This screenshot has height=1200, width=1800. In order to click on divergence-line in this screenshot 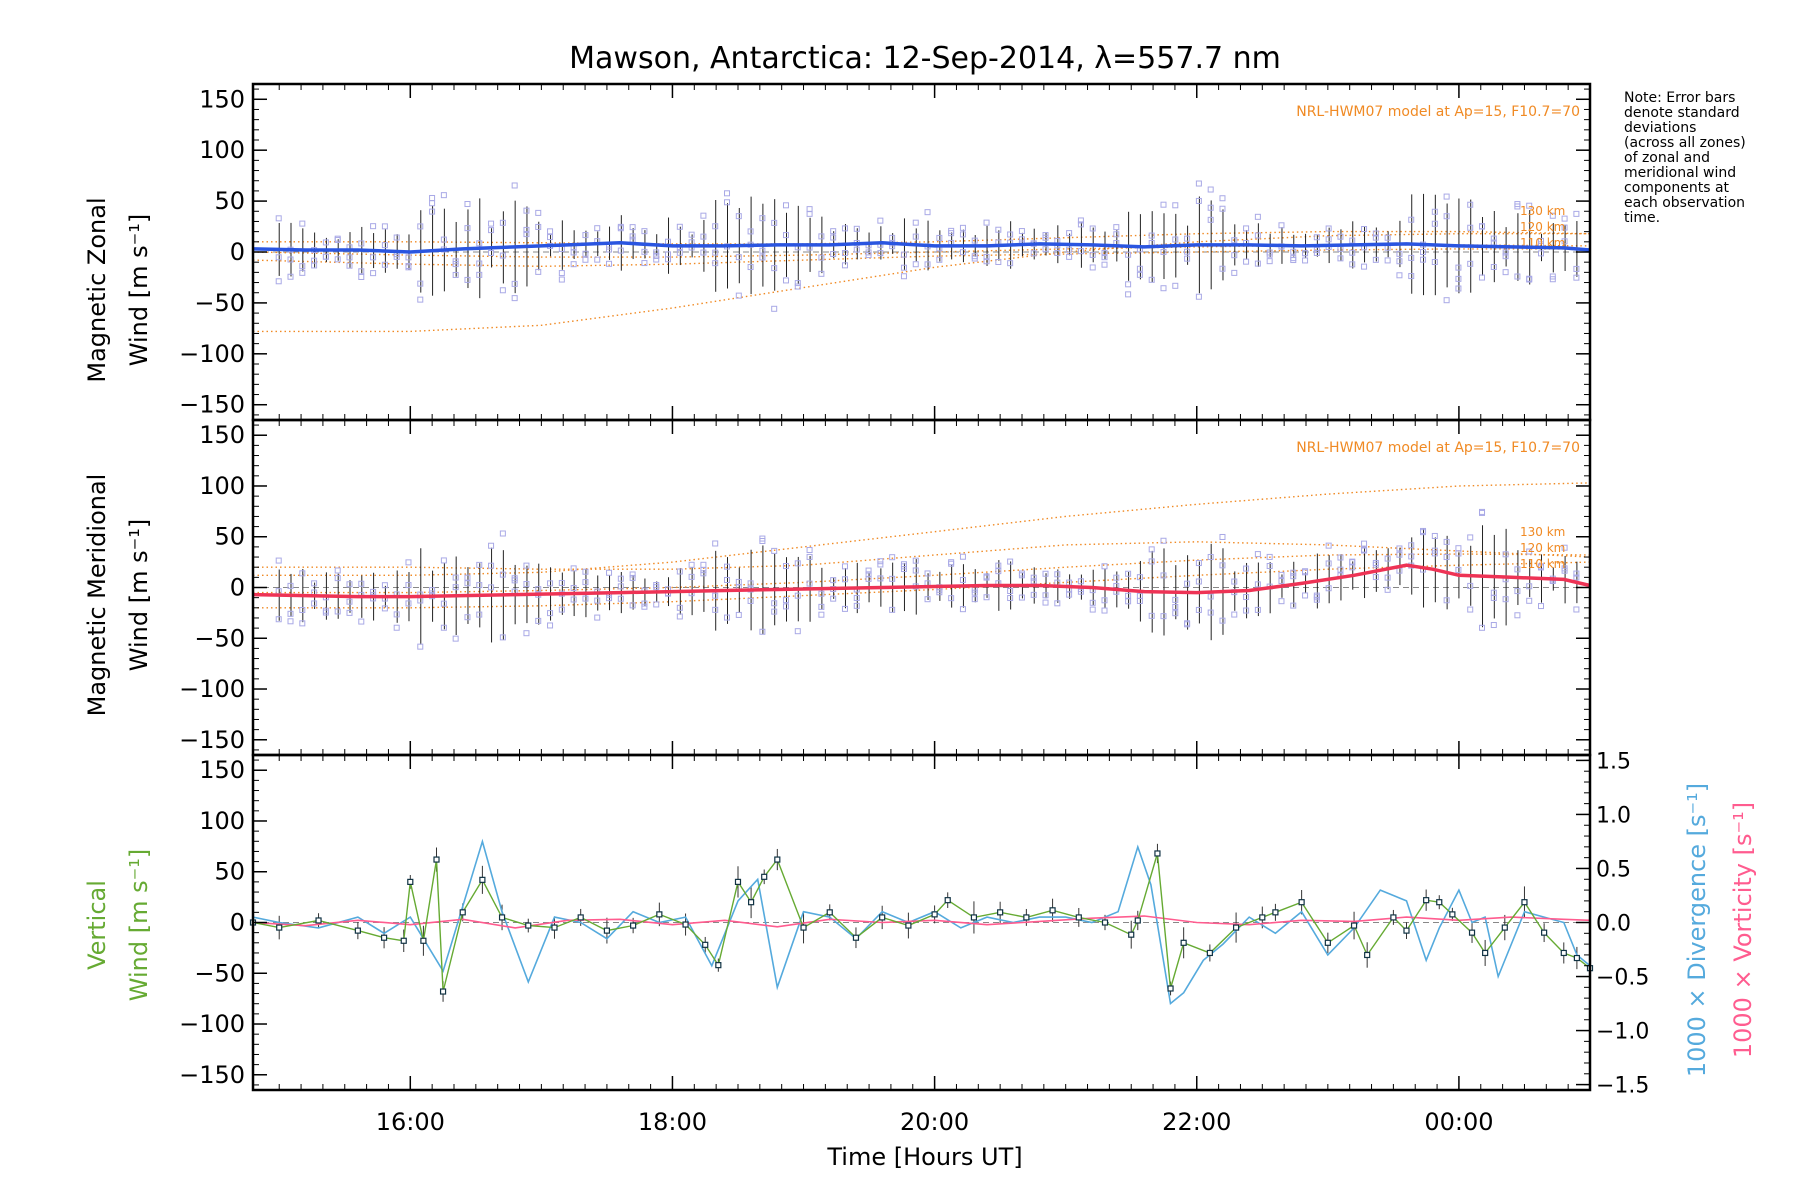, I will do `click(921, 921)`.